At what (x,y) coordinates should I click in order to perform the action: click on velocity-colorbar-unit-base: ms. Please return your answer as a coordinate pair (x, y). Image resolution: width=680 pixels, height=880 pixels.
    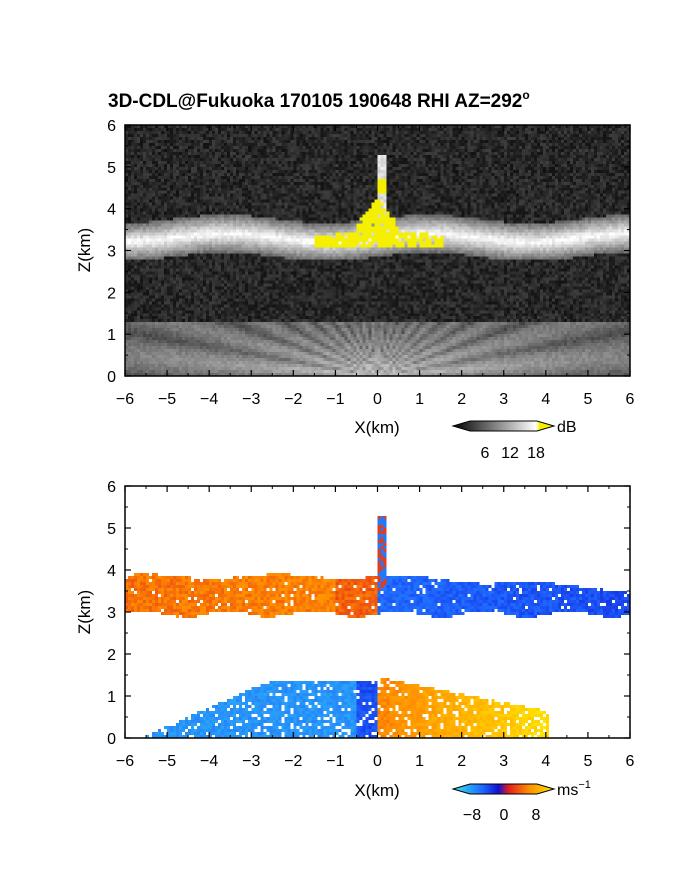
    Looking at the image, I should click on (567, 790).